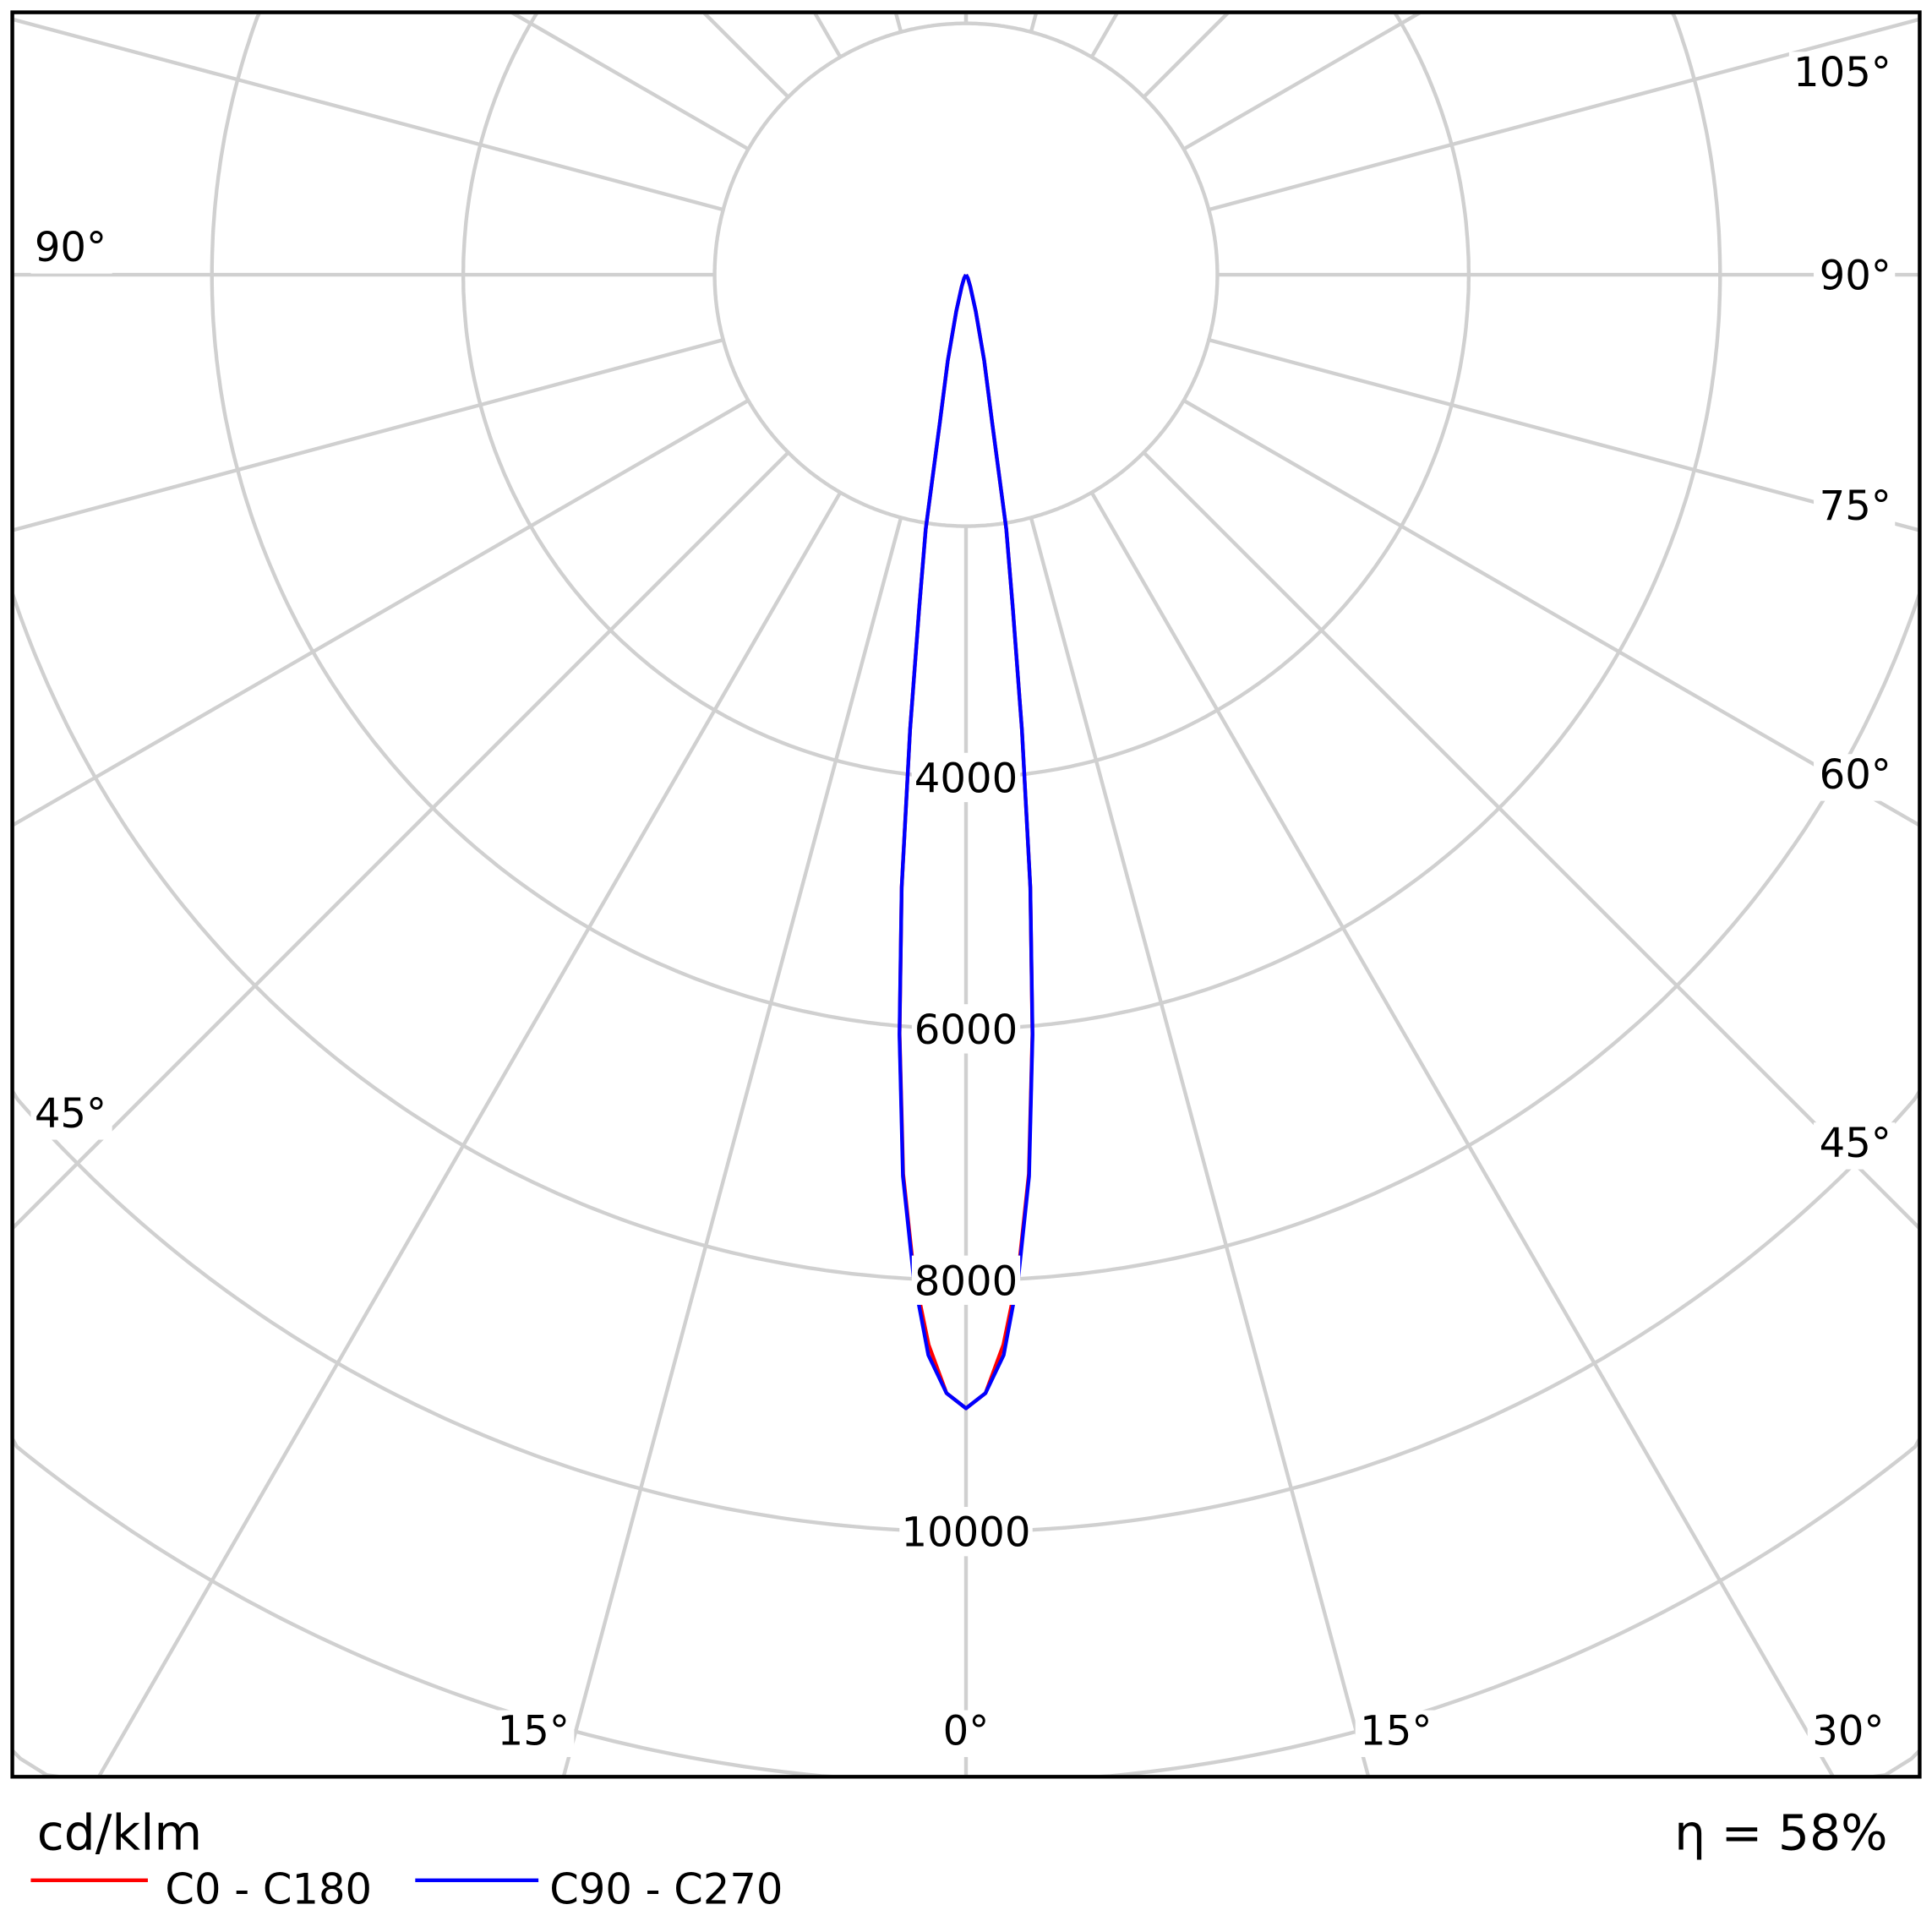 Image resolution: width=1932 pixels, height=1932 pixels. I want to click on angle-label: 30°, so click(1848, 1731).